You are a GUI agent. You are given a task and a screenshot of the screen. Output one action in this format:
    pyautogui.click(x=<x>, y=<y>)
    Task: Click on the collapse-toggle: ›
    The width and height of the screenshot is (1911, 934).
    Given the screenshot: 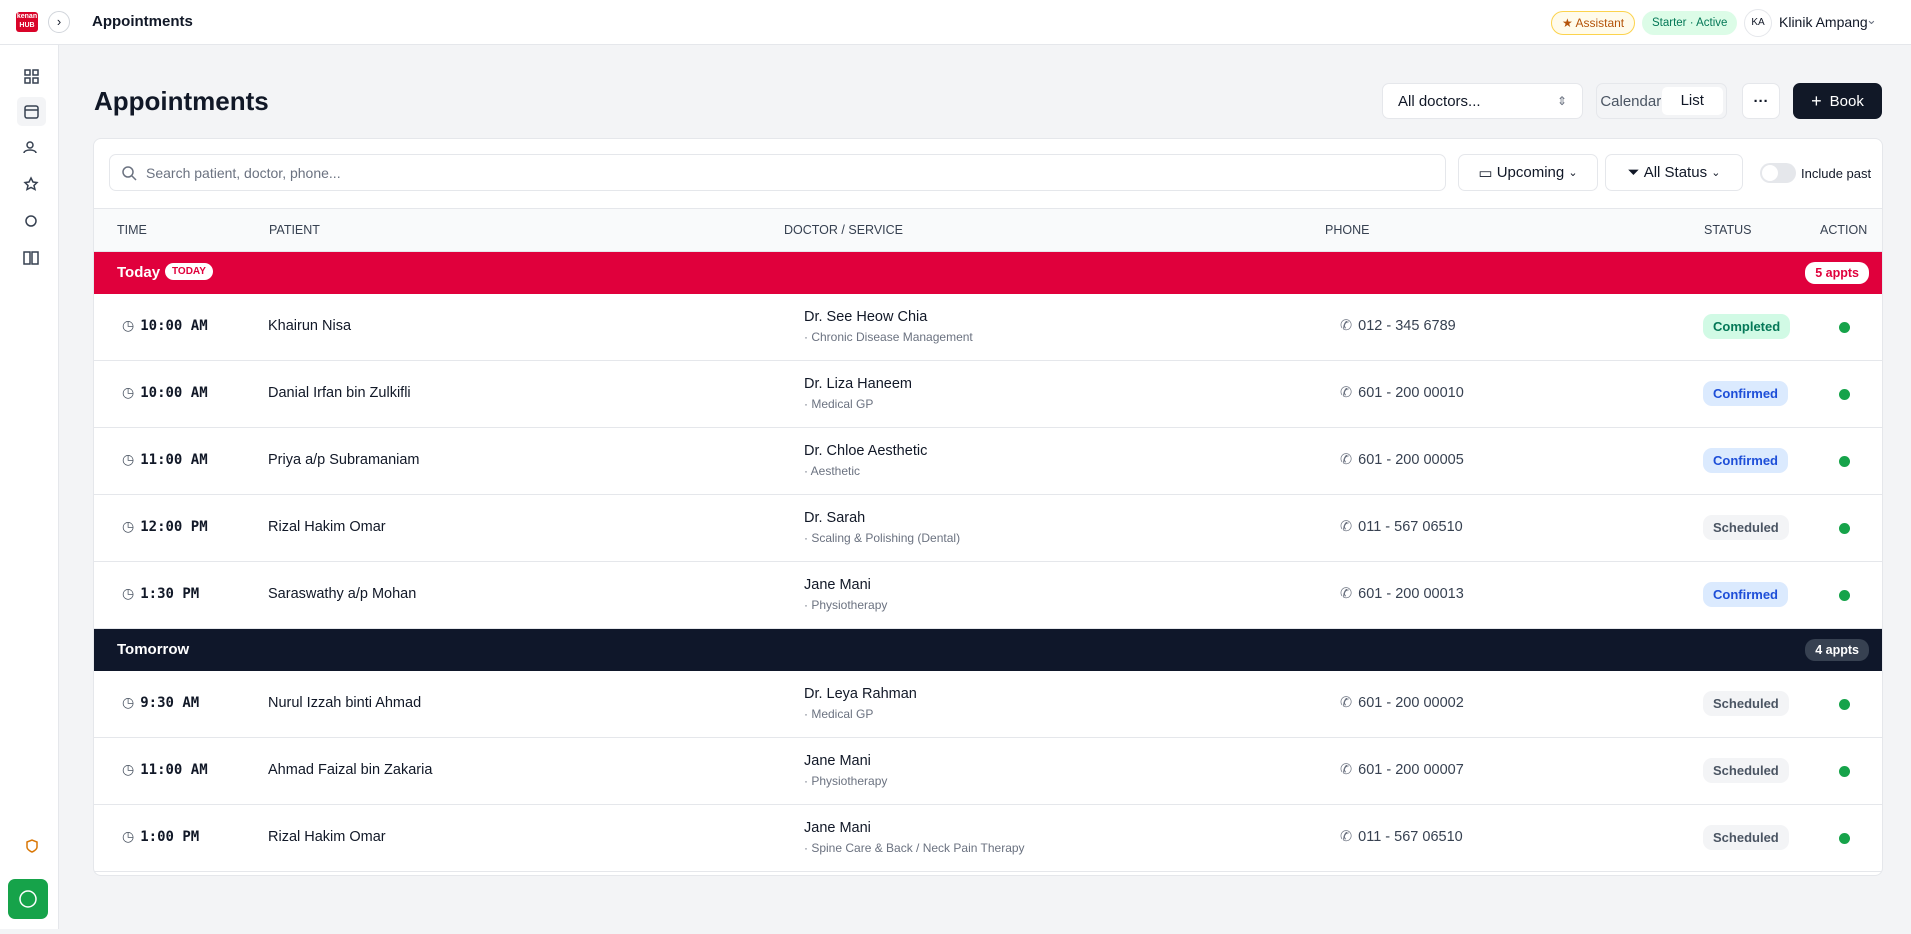 What is the action you would take?
    pyautogui.click(x=59, y=22)
    